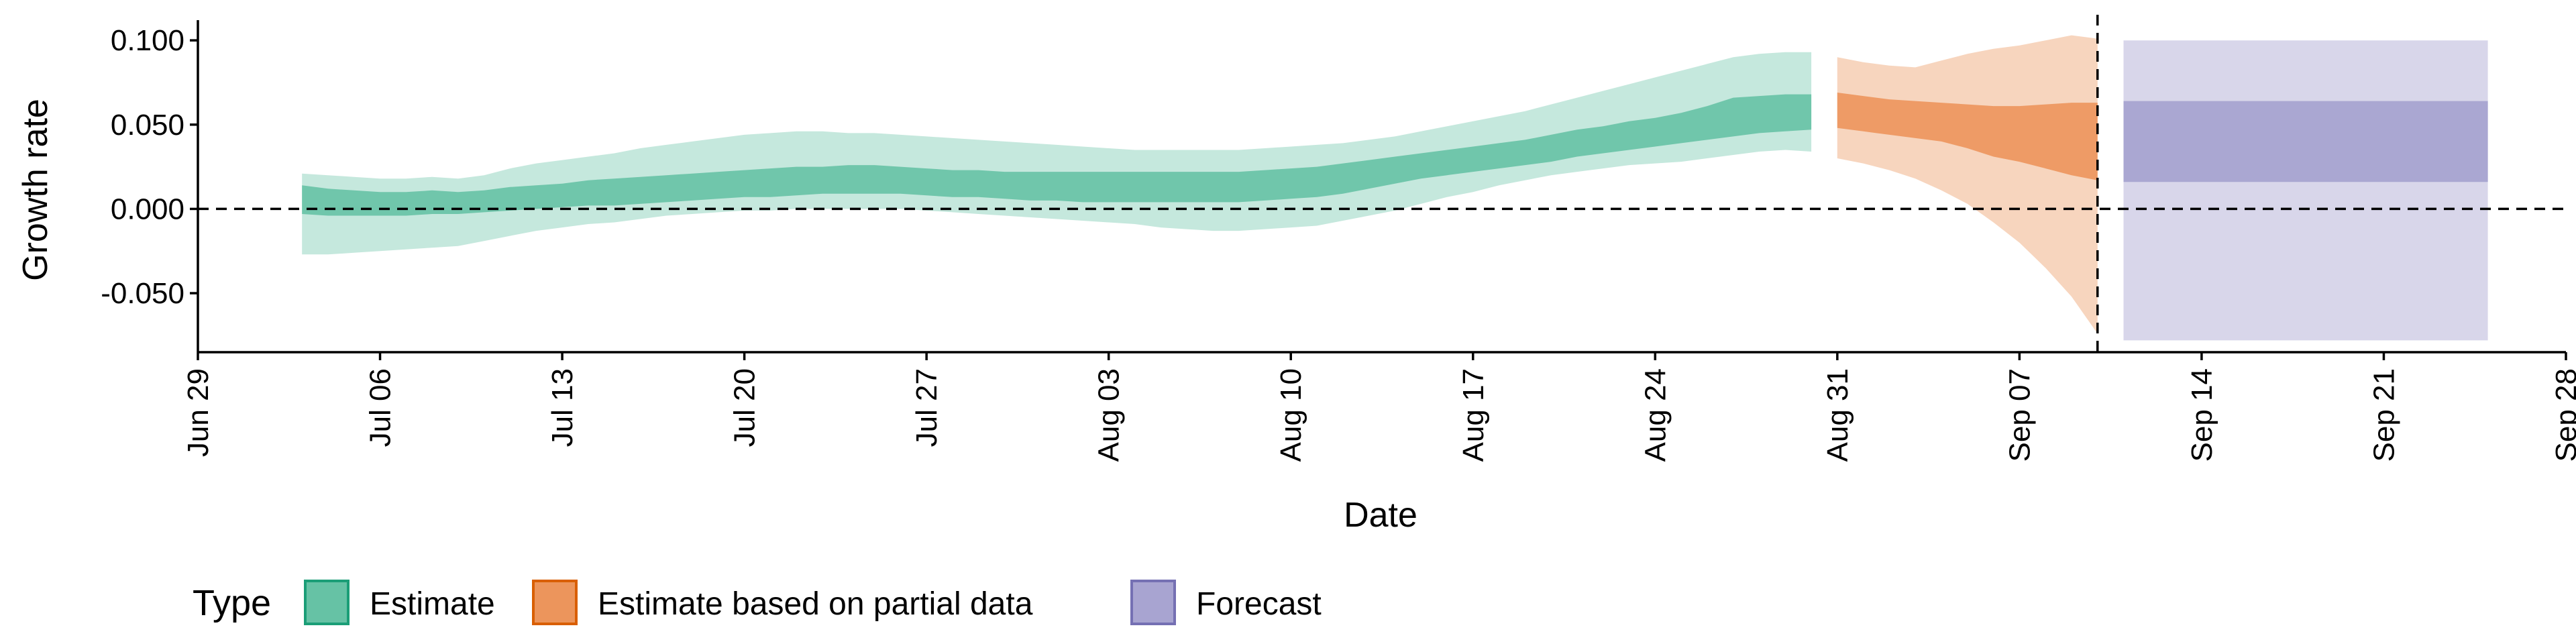 The image size is (2576, 644). What do you see at coordinates (198, 412) in the screenshot?
I see `x-tick-label: Jun 29` at bounding box center [198, 412].